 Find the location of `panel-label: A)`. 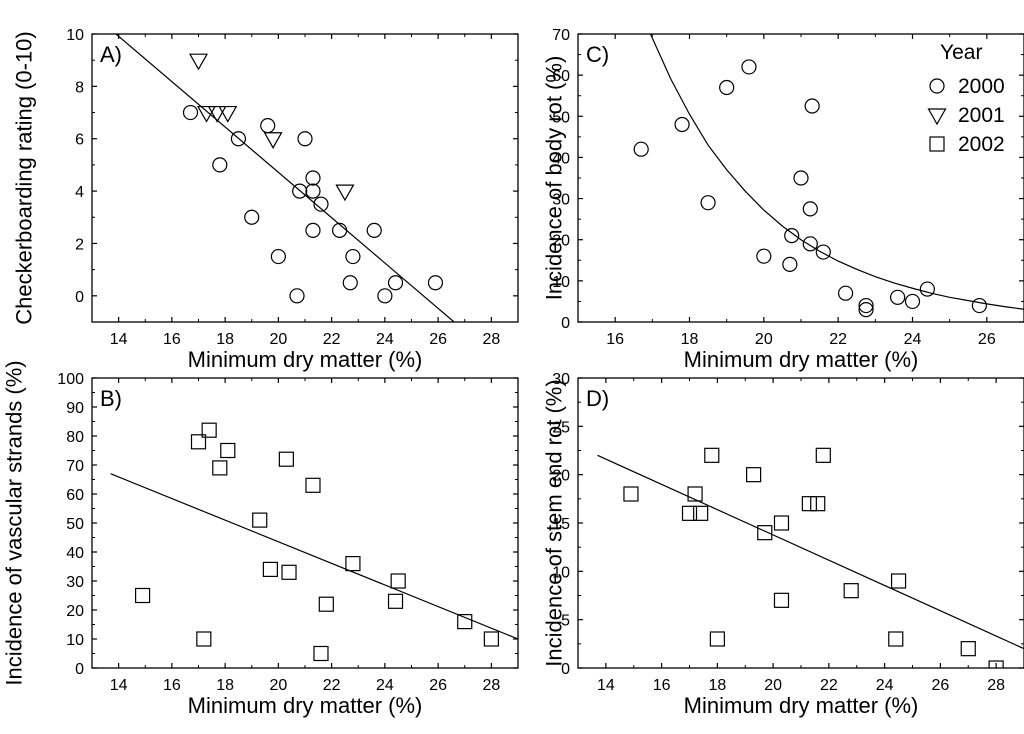

panel-label: A) is located at coordinates (111, 54).